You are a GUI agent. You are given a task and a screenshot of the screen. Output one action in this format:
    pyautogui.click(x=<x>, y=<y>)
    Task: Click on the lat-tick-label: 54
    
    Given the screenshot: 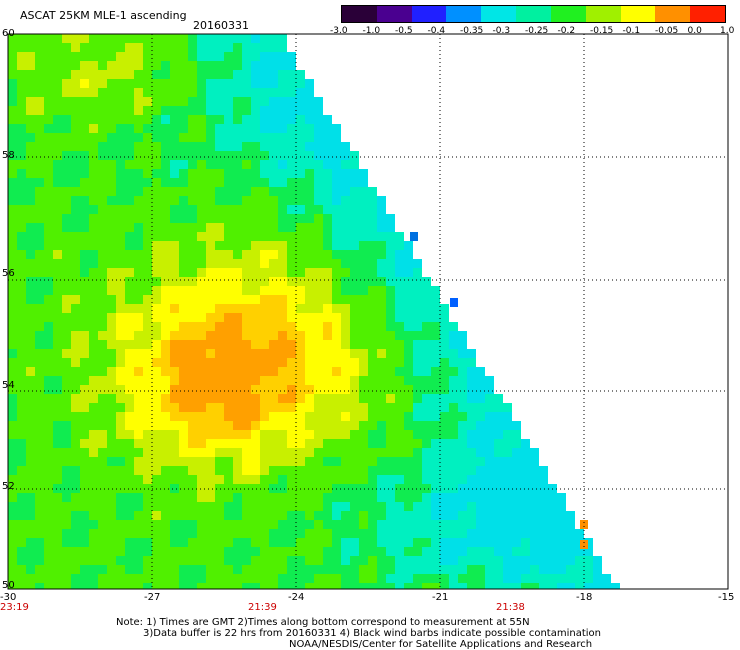 What is the action you would take?
    pyautogui.click(x=8, y=385)
    